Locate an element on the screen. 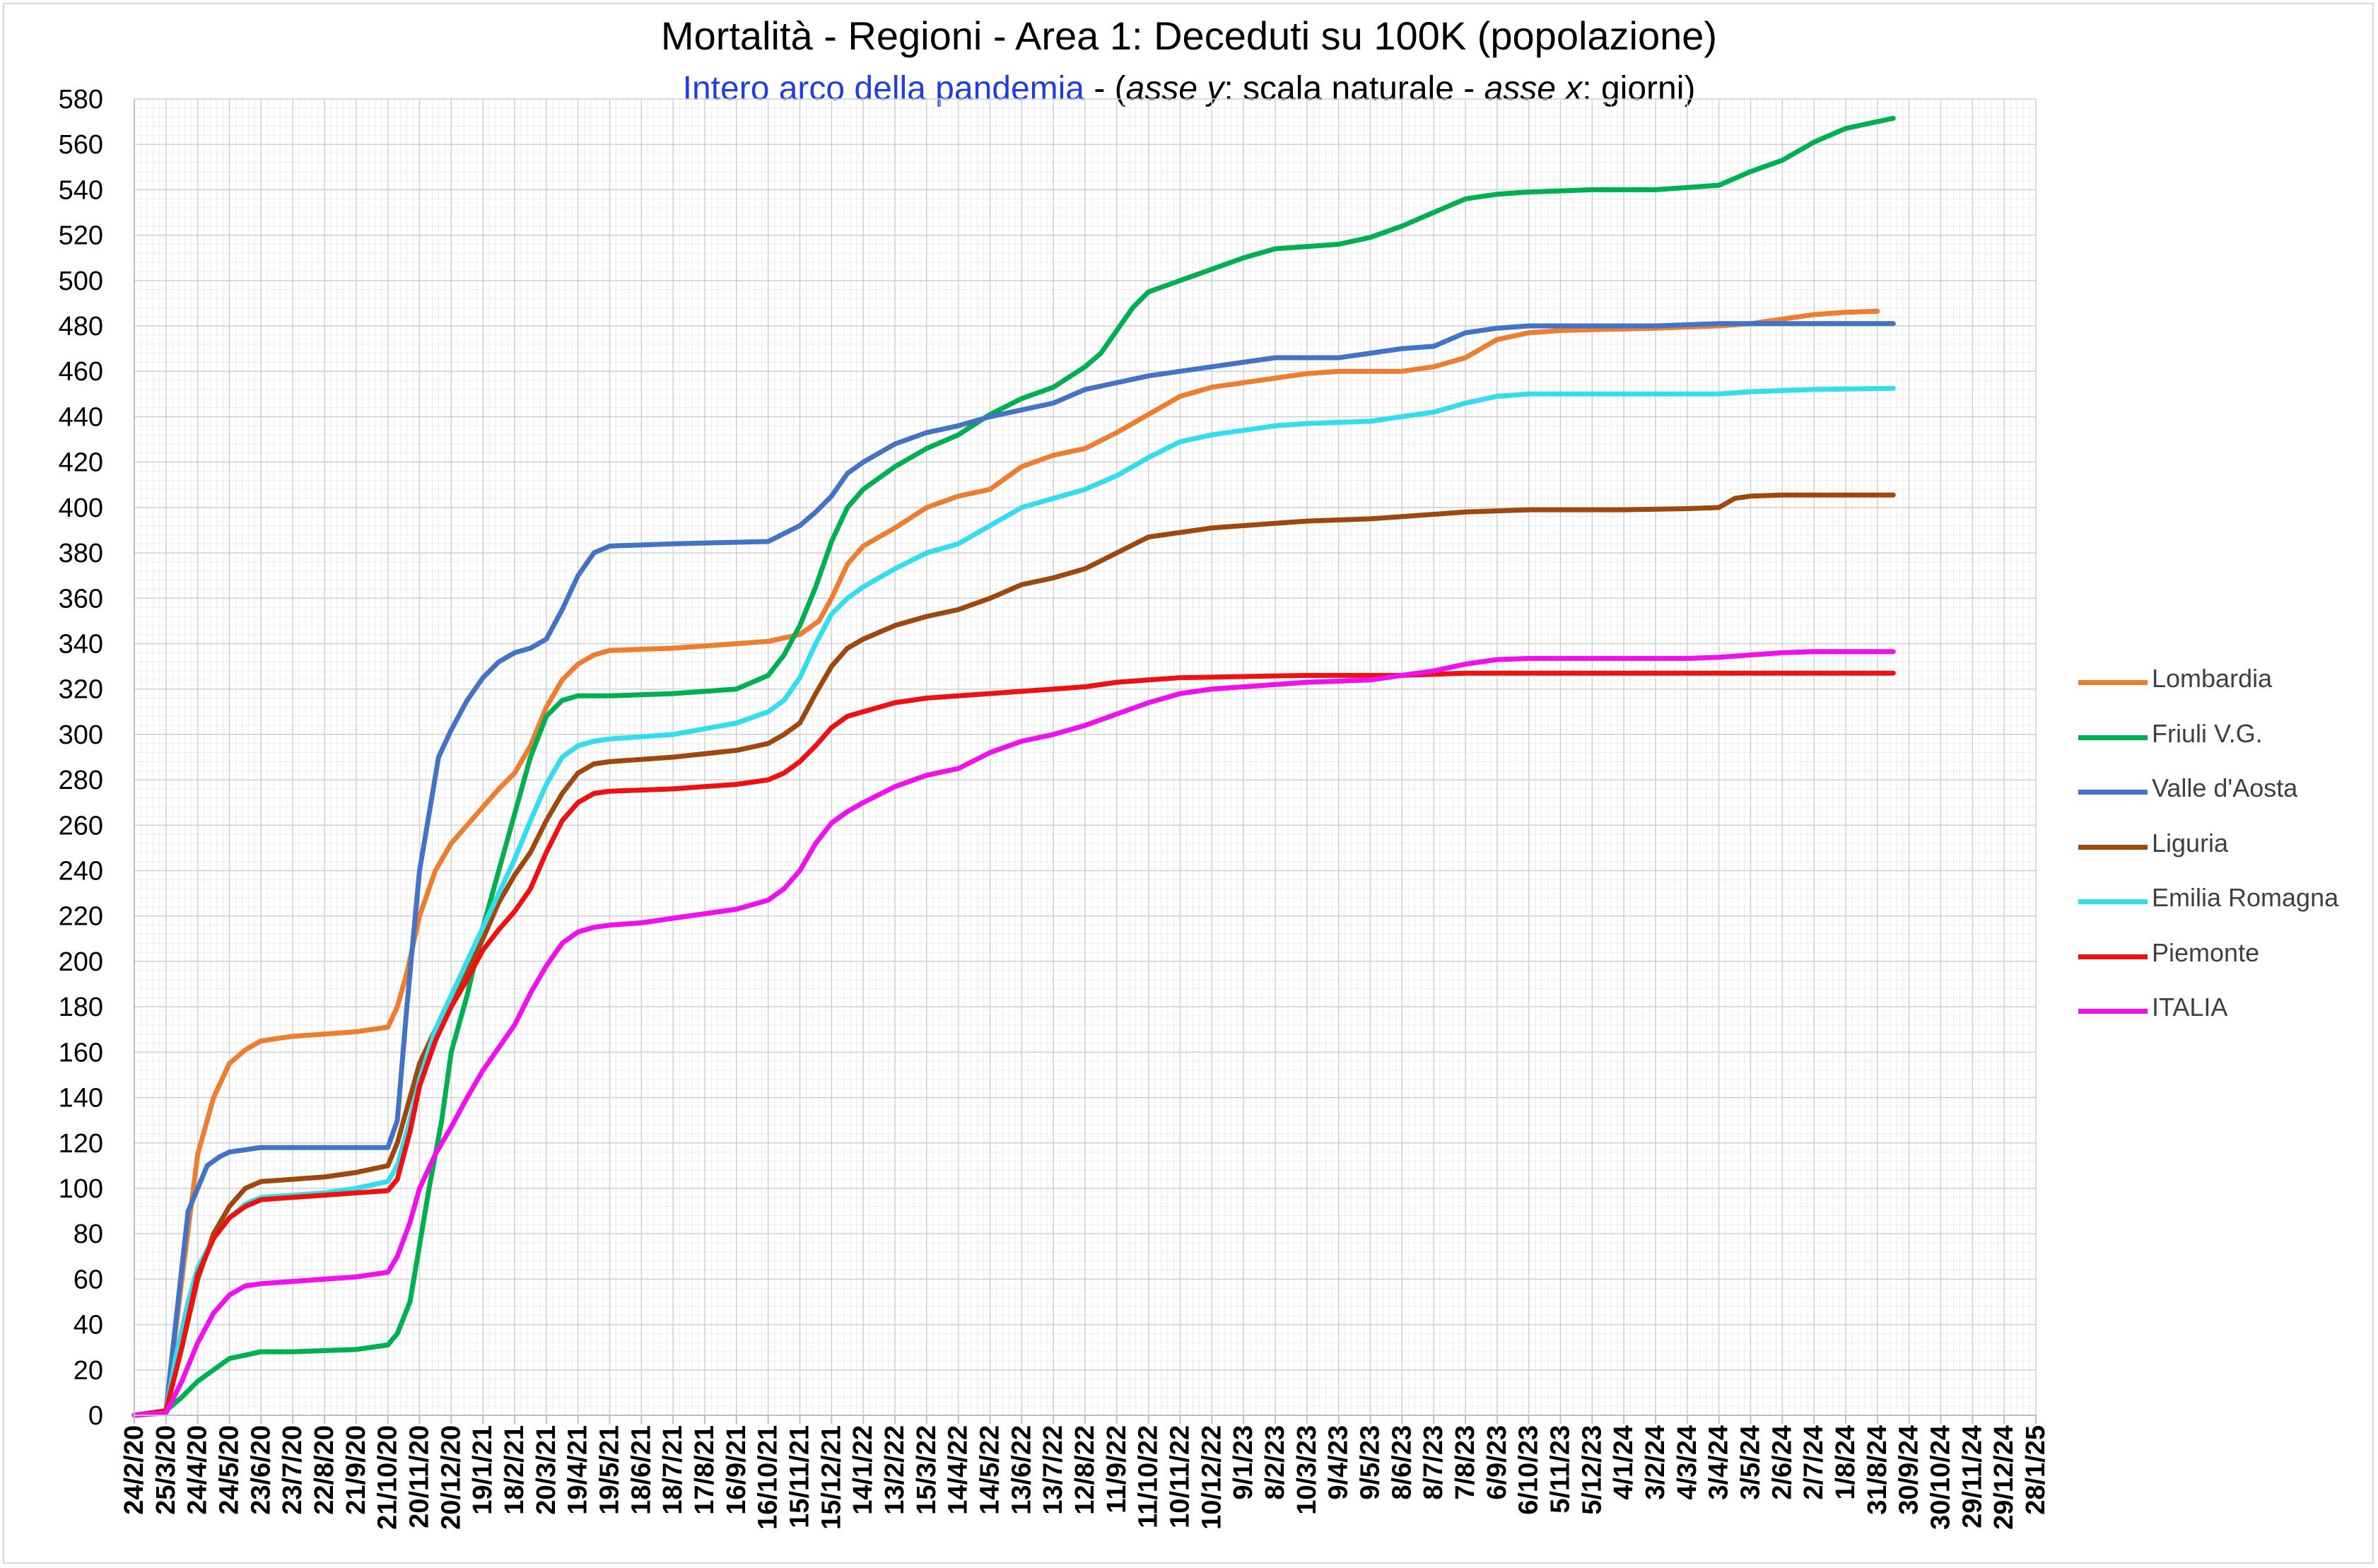  x-tick-label: 2/6/24 is located at coordinates (1782, 1462).